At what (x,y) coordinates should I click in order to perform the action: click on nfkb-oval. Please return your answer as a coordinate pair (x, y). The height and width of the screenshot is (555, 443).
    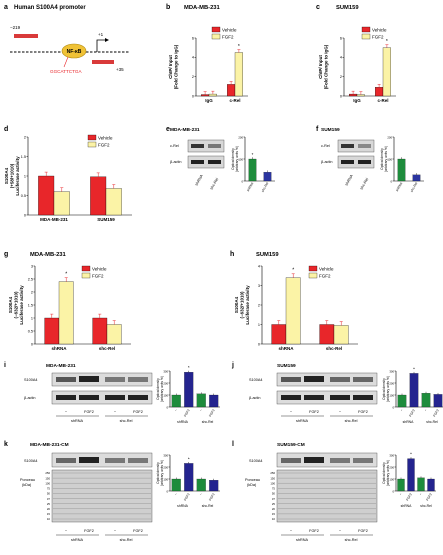
    Looking at the image, I should click on (74, 51).